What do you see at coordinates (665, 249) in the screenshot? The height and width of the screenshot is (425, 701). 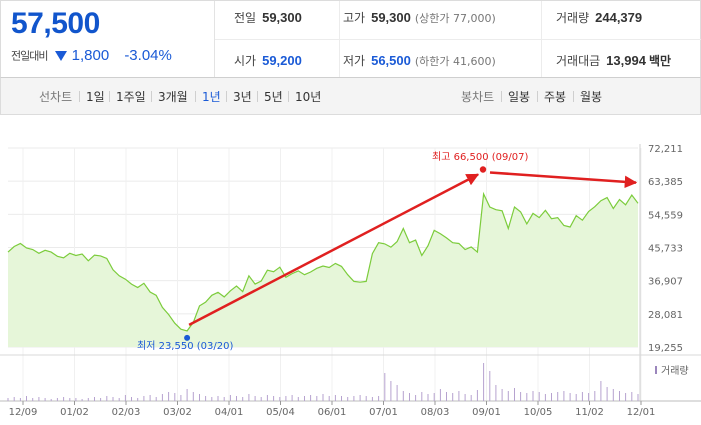 I see `y-tick-label: 45,733` at bounding box center [665, 249].